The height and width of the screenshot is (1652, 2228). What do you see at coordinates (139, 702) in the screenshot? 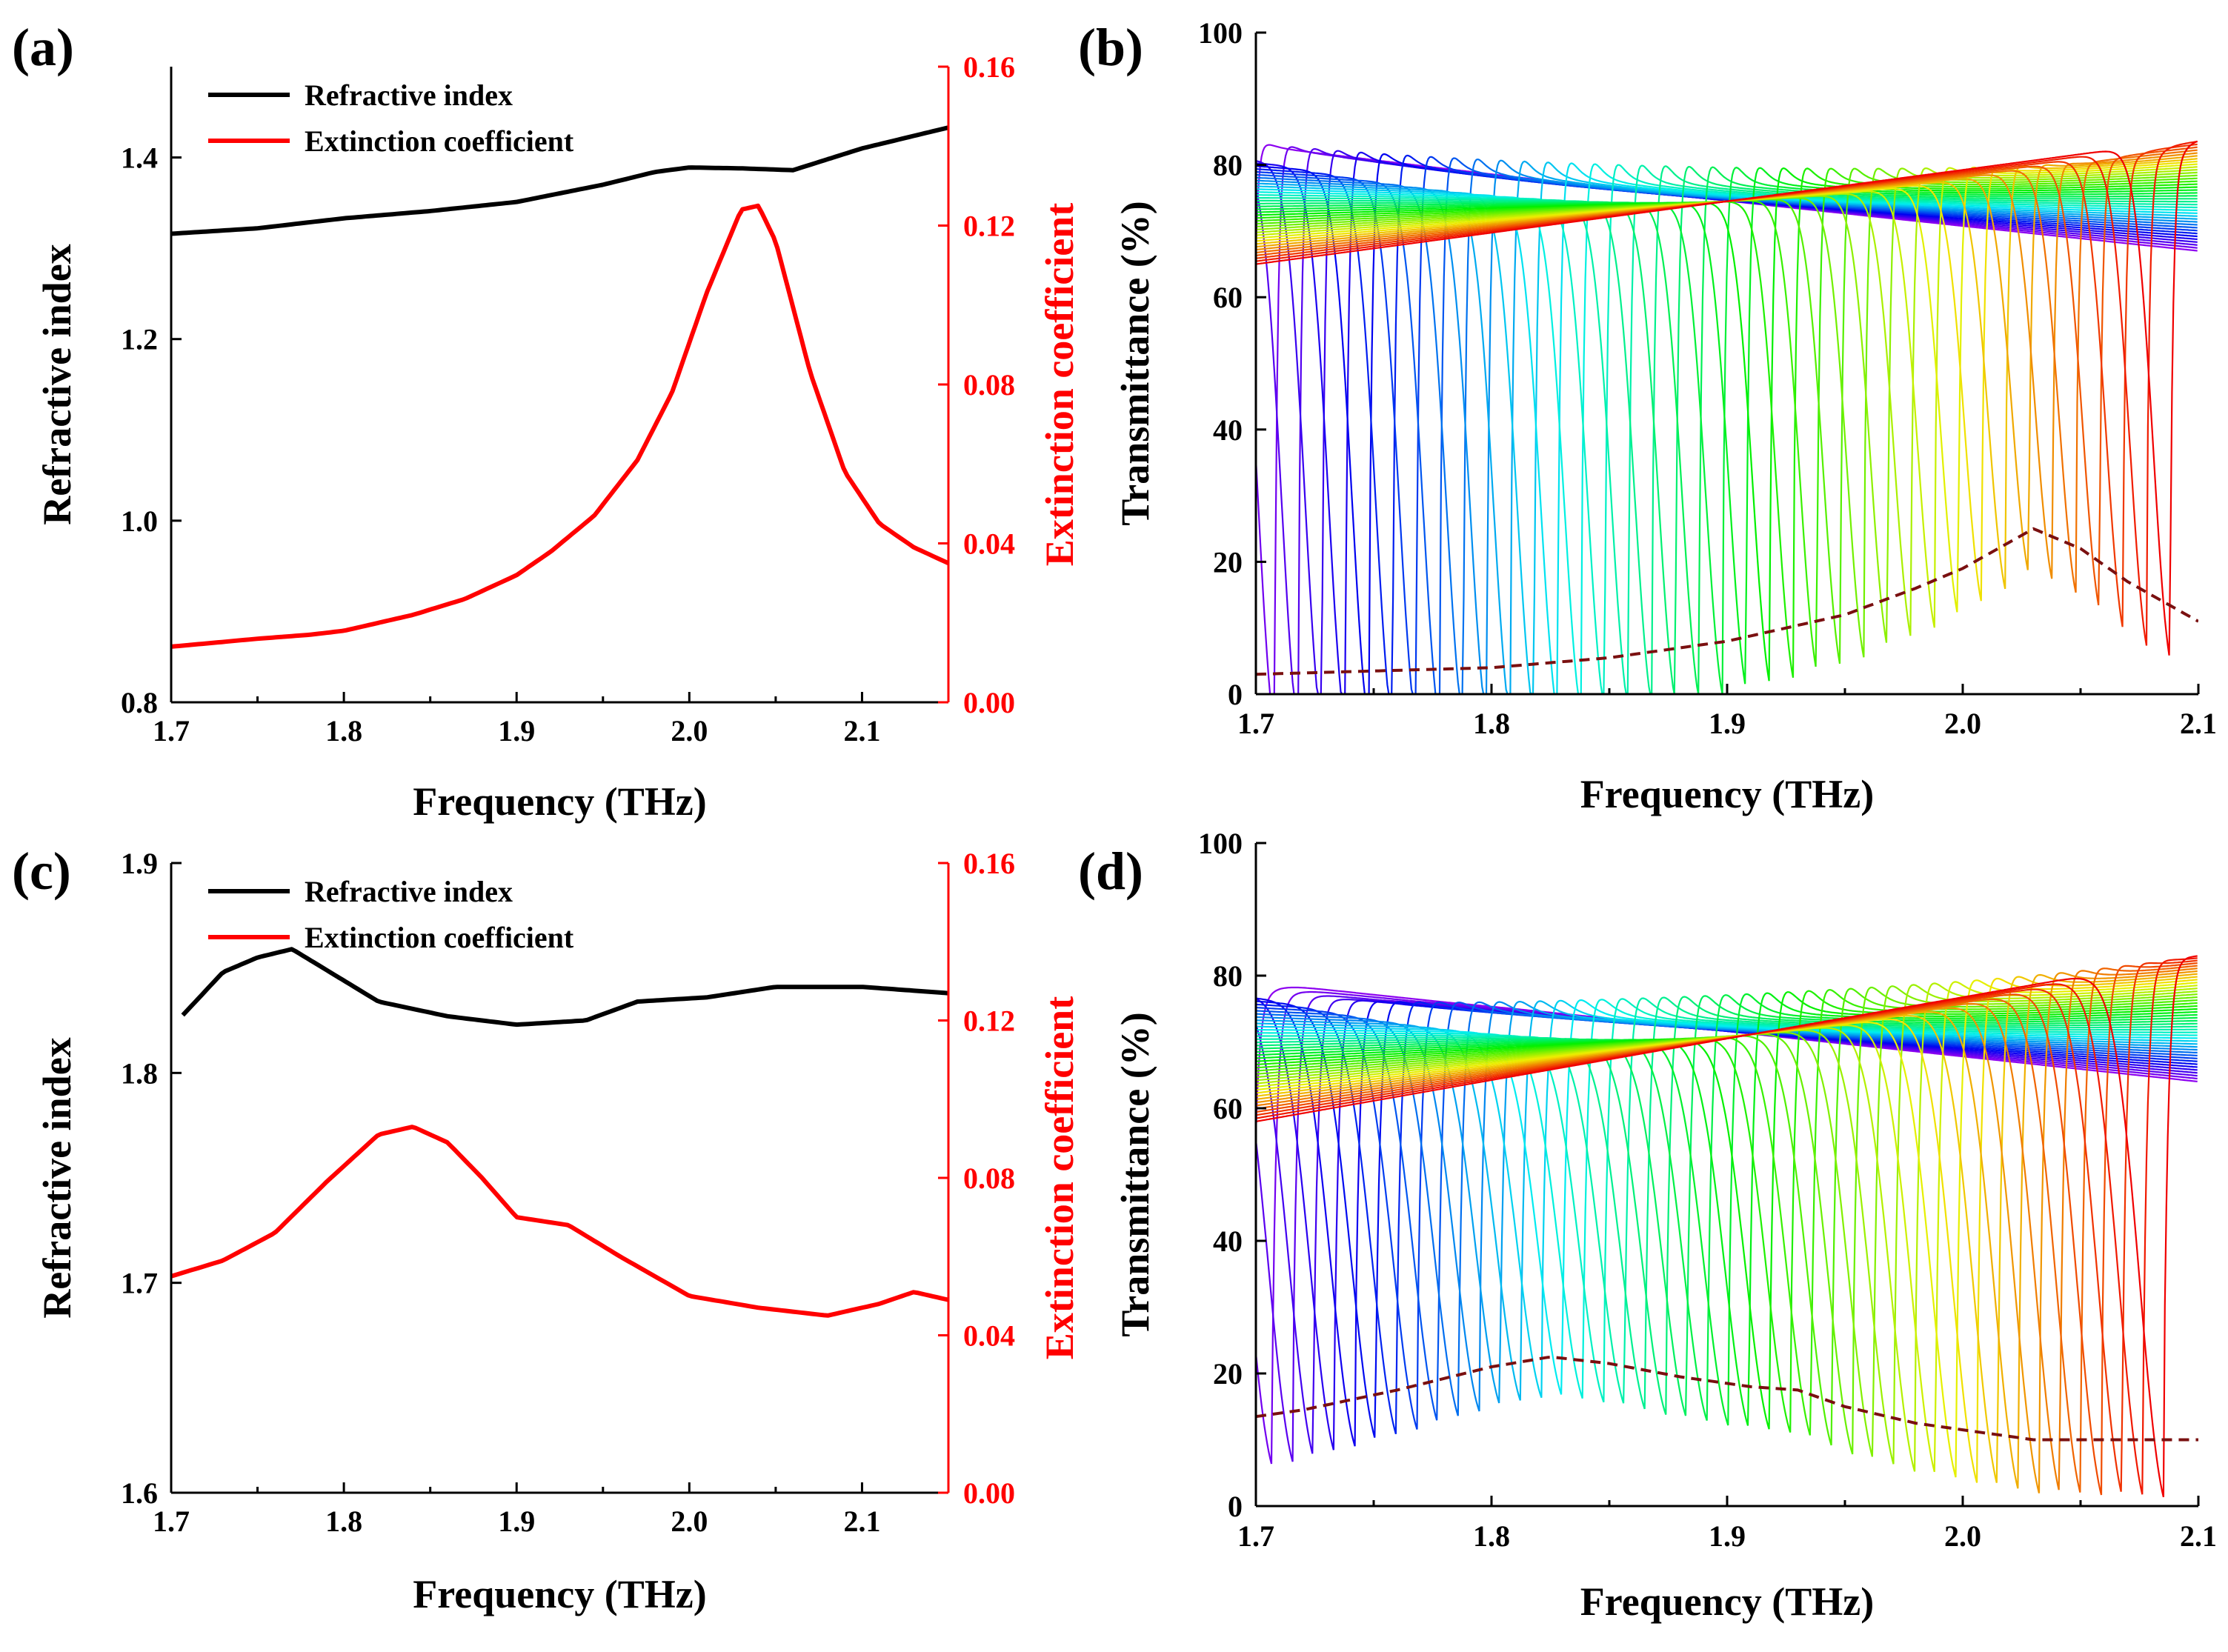
I see `y-tick-label: 0.8` at bounding box center [139, 702].